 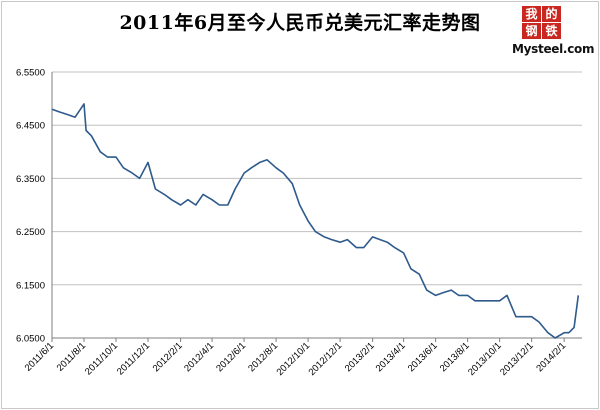 I want to click on logo-char: 钢, so click(x=531, y=31).